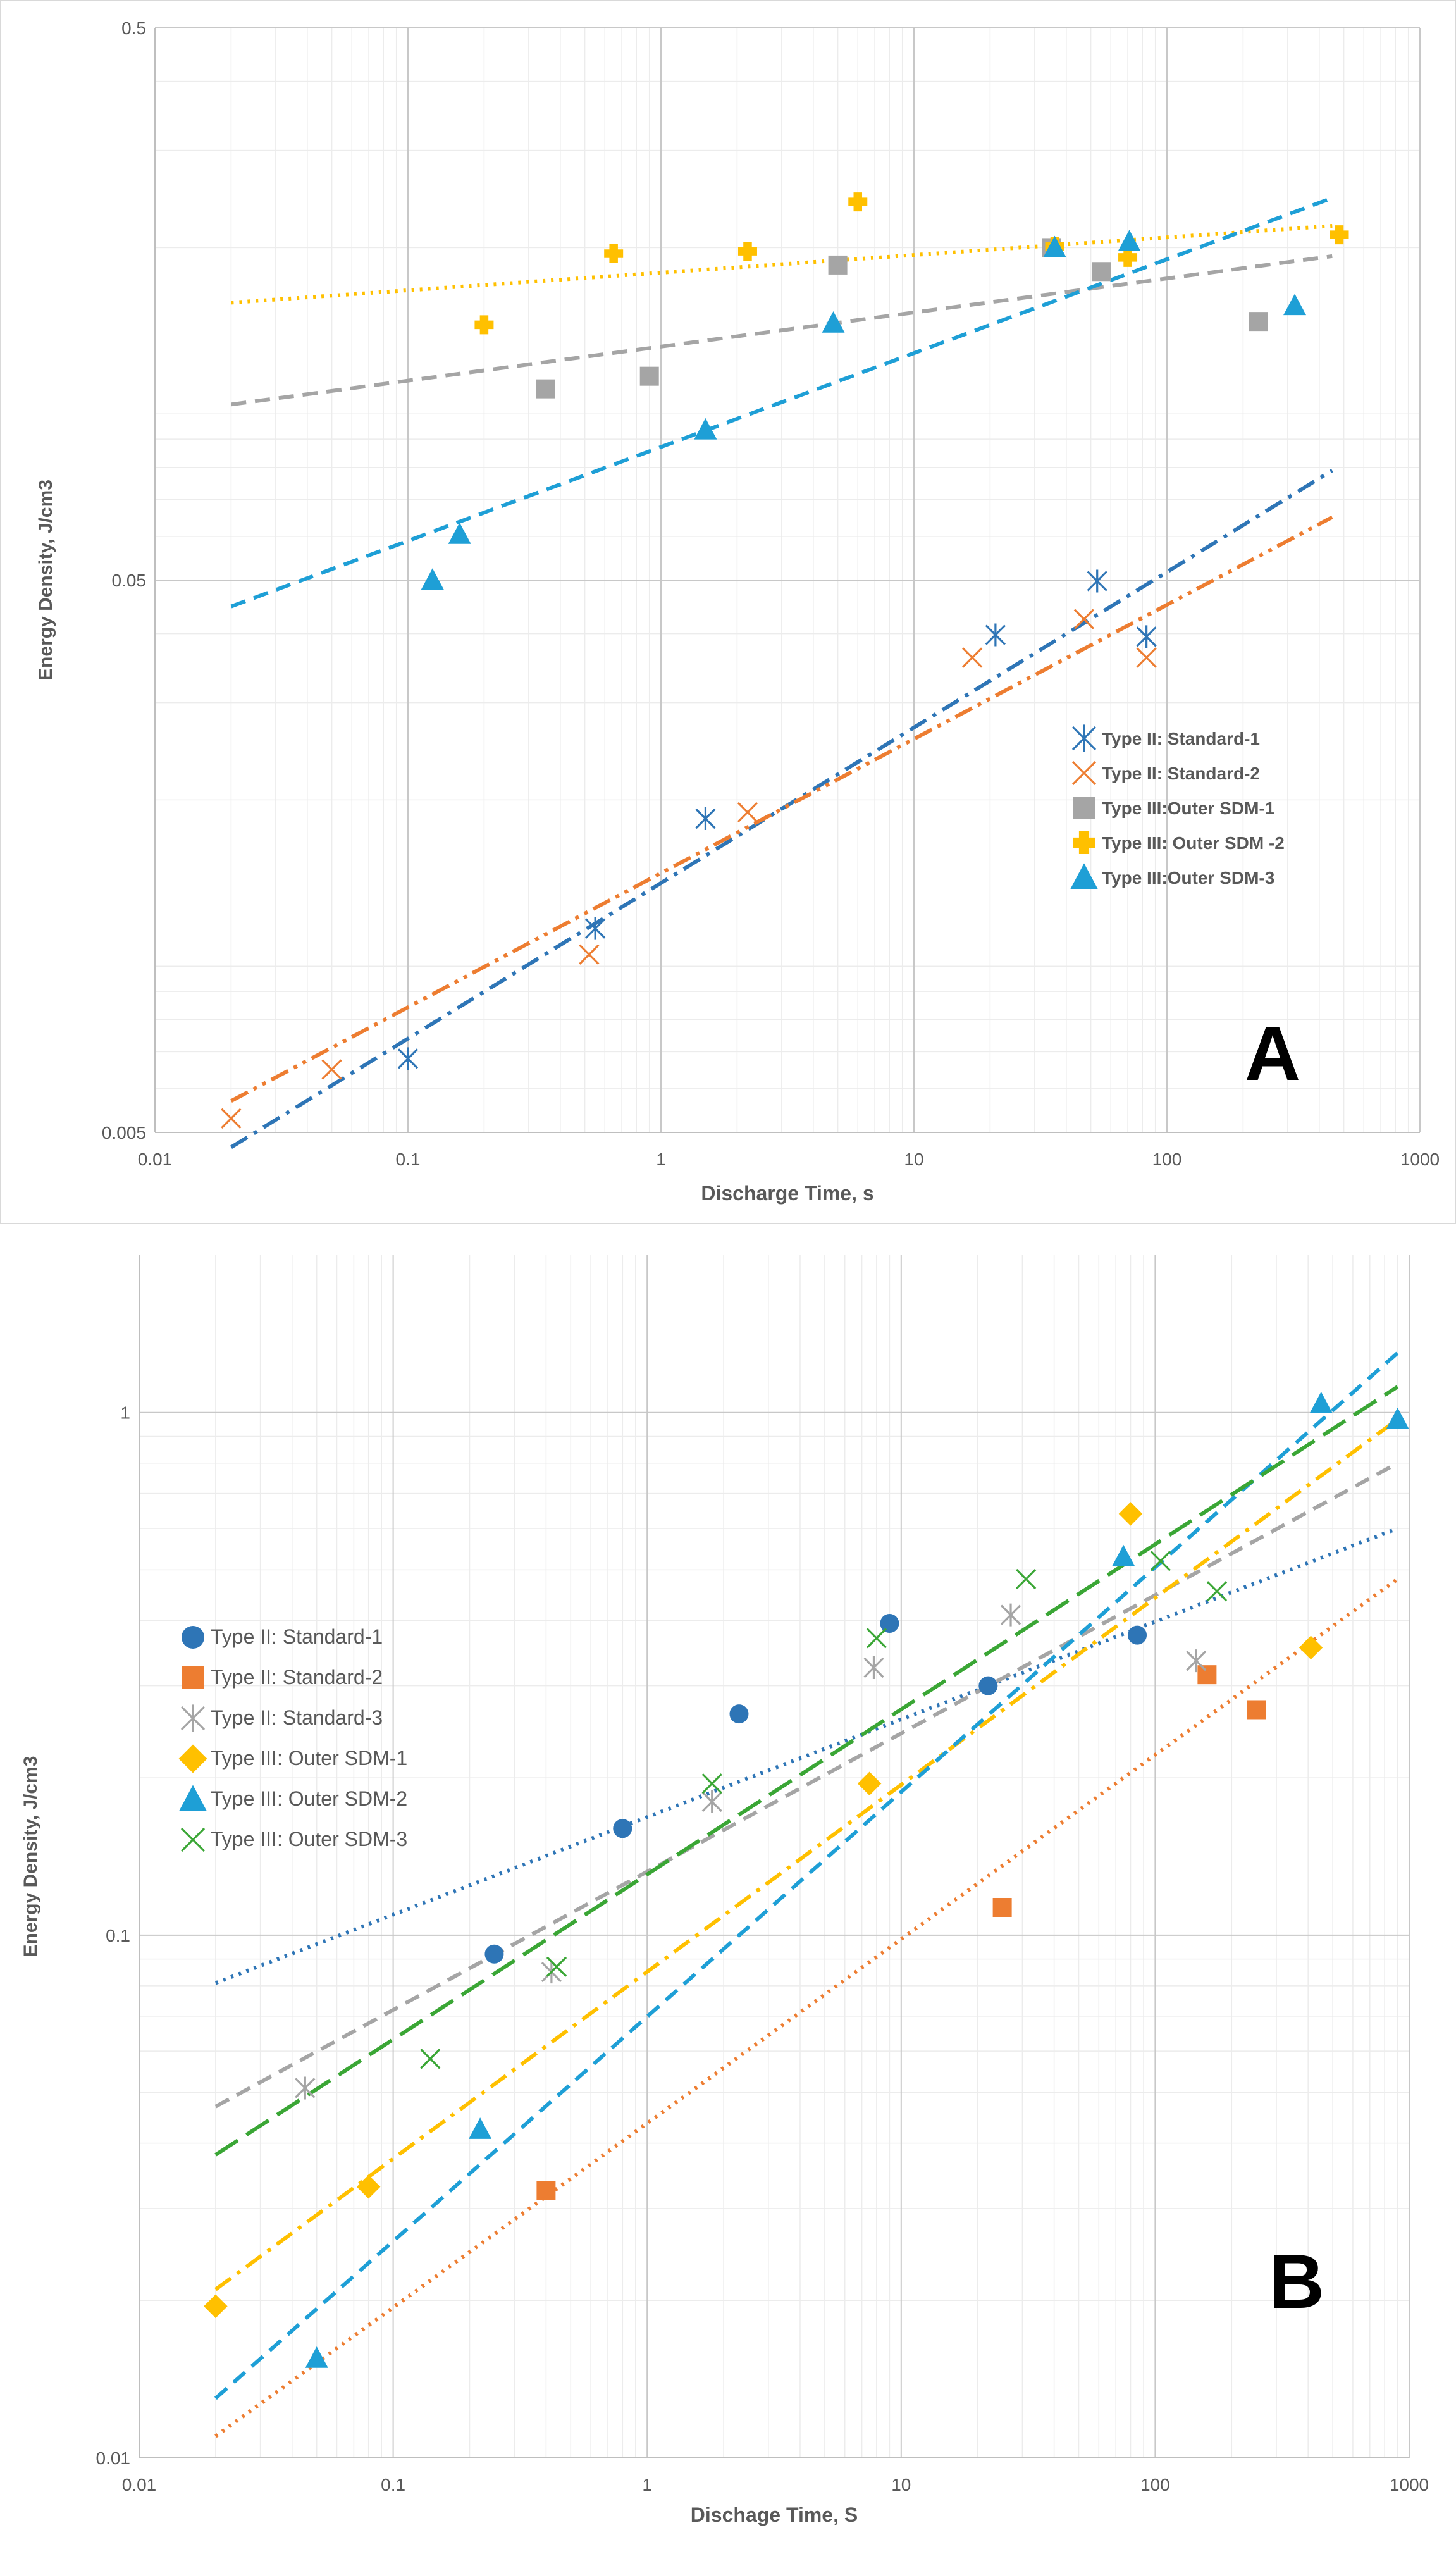  Describe the element at coordinates (1296, 2281) in the screenshot. I see `chart-b-panel-label: B` at that location.